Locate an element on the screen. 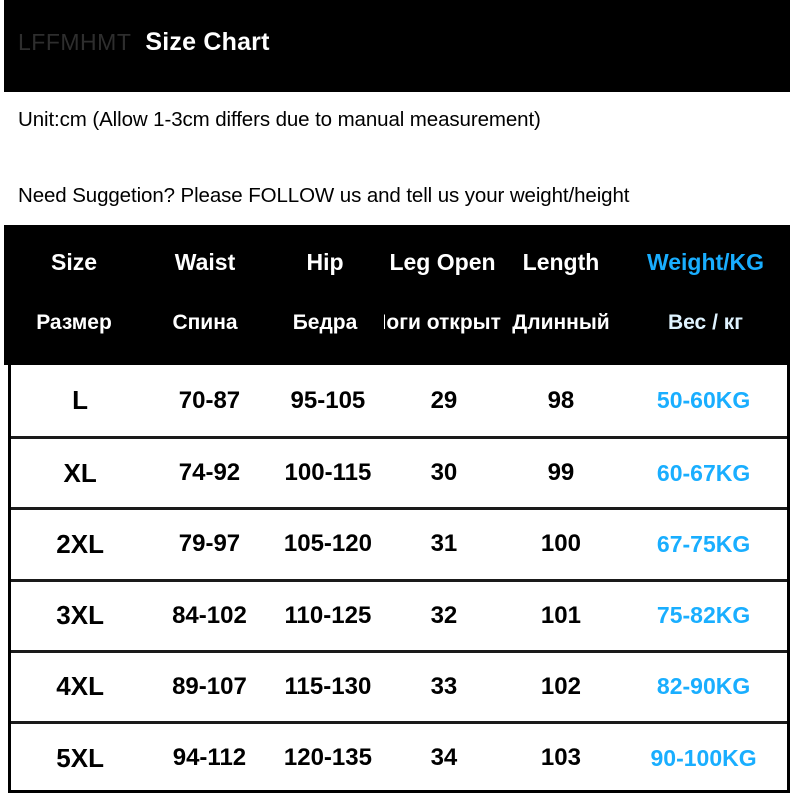  cell-size: L is located at coordinates (80, 400).